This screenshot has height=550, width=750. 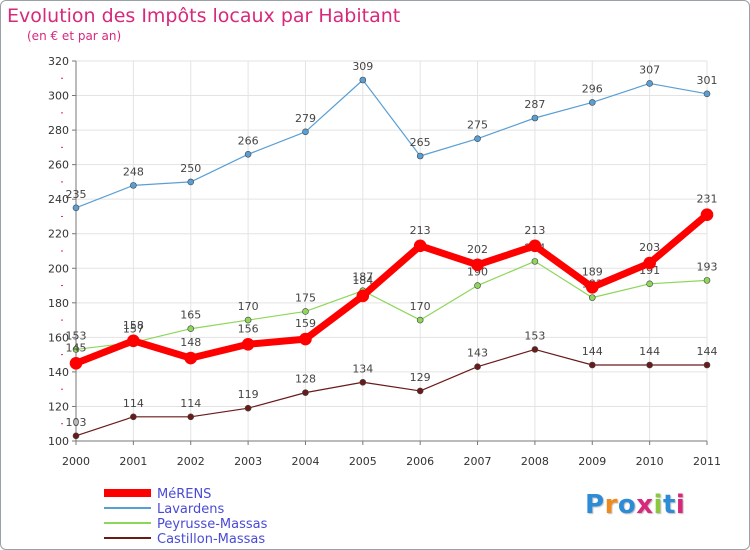 What do you see at coordinates (76, 461) in the screenshot?
I see `x-tick-label: 2000` at bounding box center [76, 461].